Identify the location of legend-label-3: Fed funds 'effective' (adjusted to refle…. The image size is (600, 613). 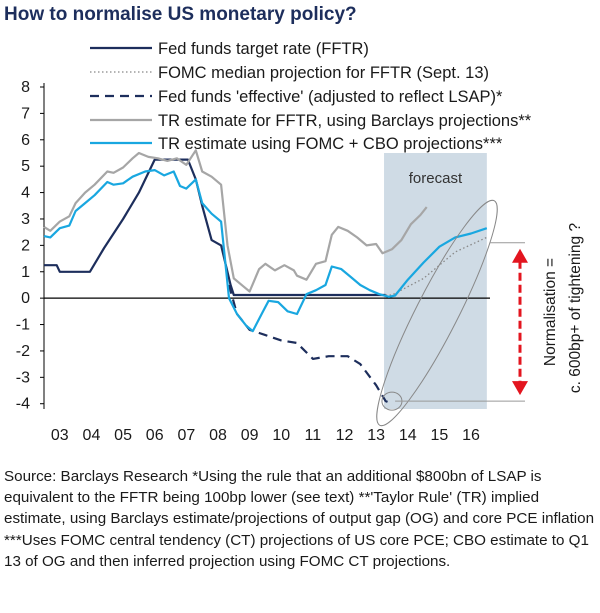
(330, 97).